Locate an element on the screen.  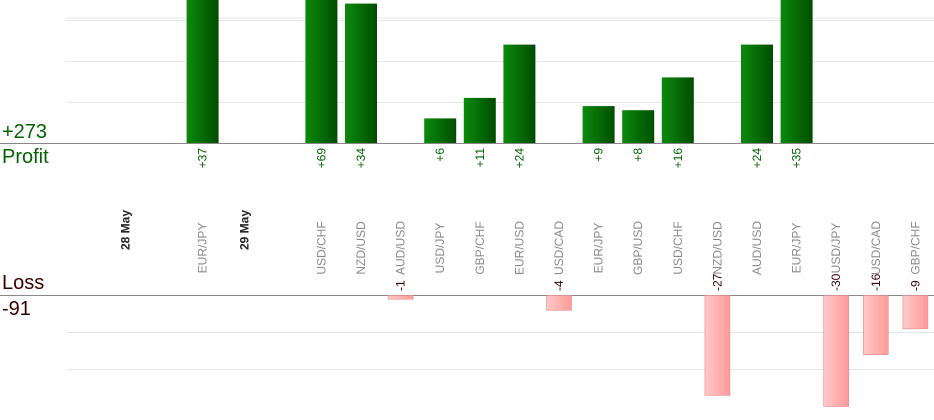
value-label: -9 is located at coordinates (915, 285).